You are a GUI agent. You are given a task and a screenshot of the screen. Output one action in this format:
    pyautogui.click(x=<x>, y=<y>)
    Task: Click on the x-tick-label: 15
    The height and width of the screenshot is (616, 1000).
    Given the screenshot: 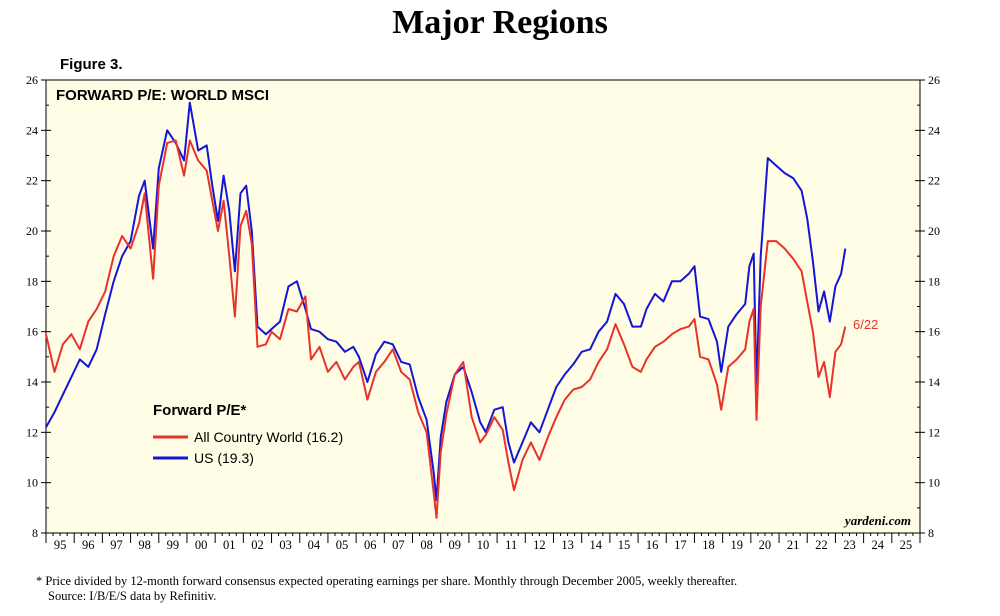 What is the action you would take?
    pyautogui.click(x=624, y=545)
    